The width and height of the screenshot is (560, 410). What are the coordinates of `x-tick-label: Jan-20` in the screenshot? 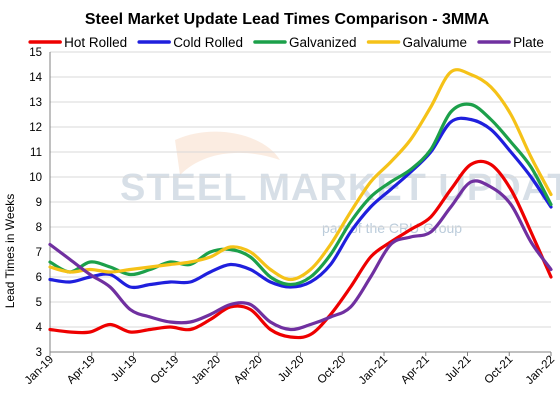 It's located at (206, 370).